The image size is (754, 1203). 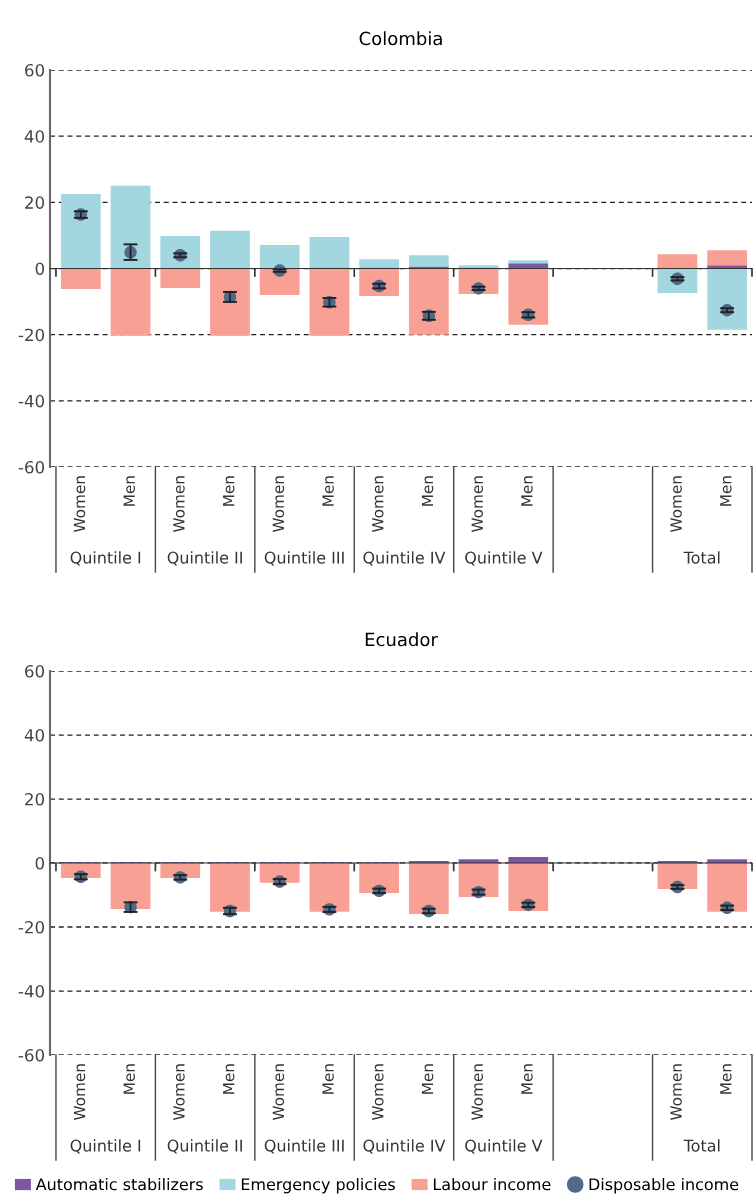 I want to click on legend-label: Labour income, so click(x=492, y=1184).